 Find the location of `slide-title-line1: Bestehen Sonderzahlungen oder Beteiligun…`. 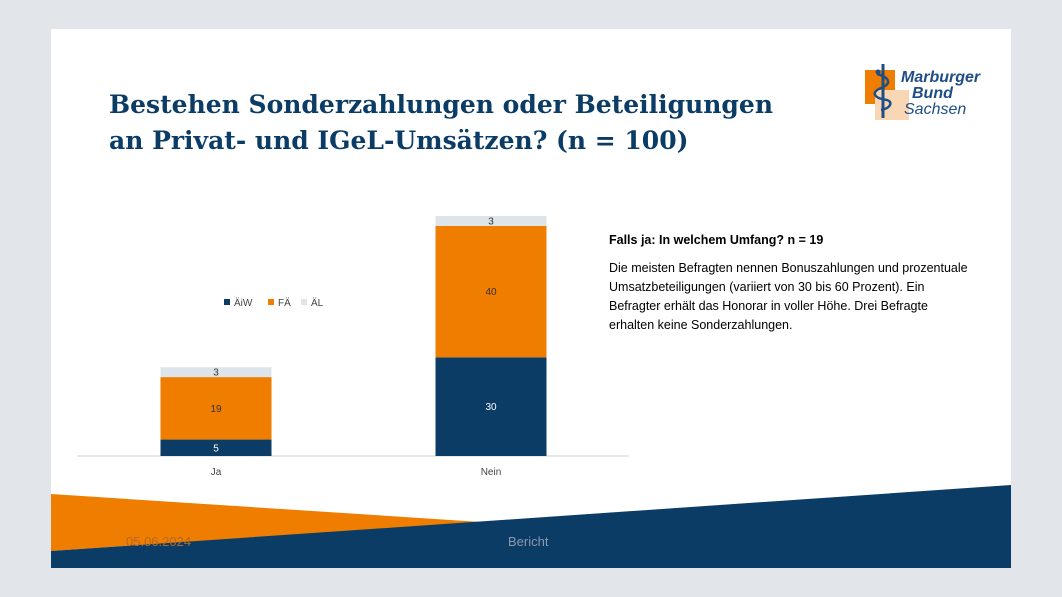

slide-title-line1: Bestehen Sonderzahlungen oder Beteiligun… is located at coordinates (441, 104).